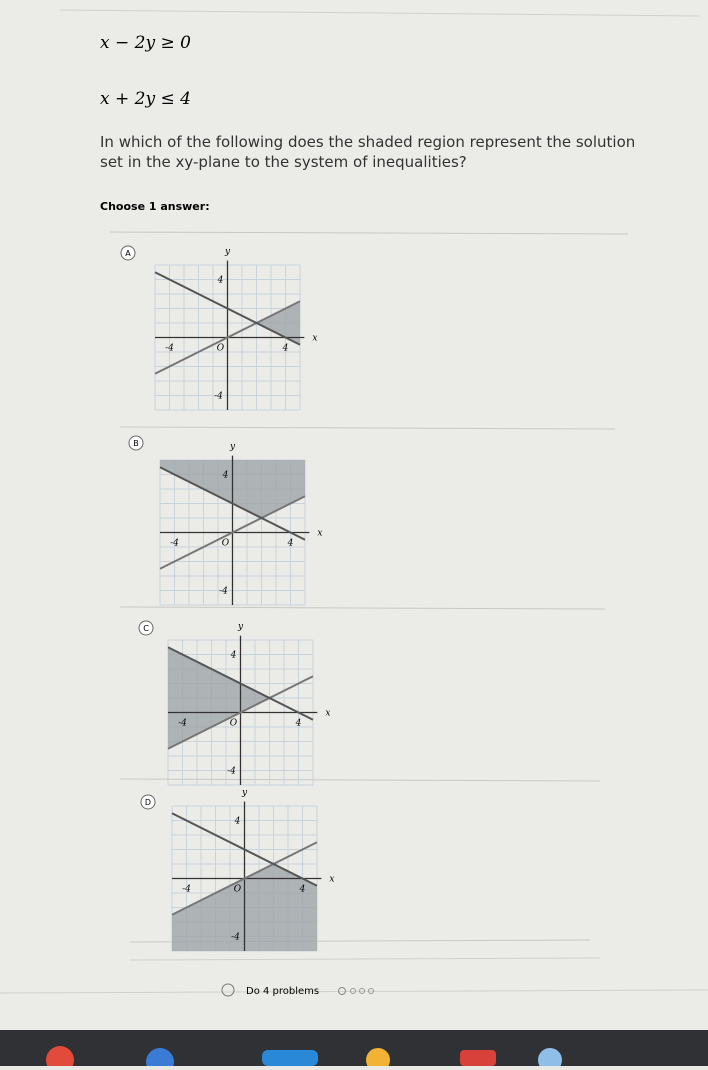 This screenshot has width=708, height=1070. Describe the element at coordinates (155, 206) in the screenshot. I see `prompt: Choose 1 answer:` at that location.